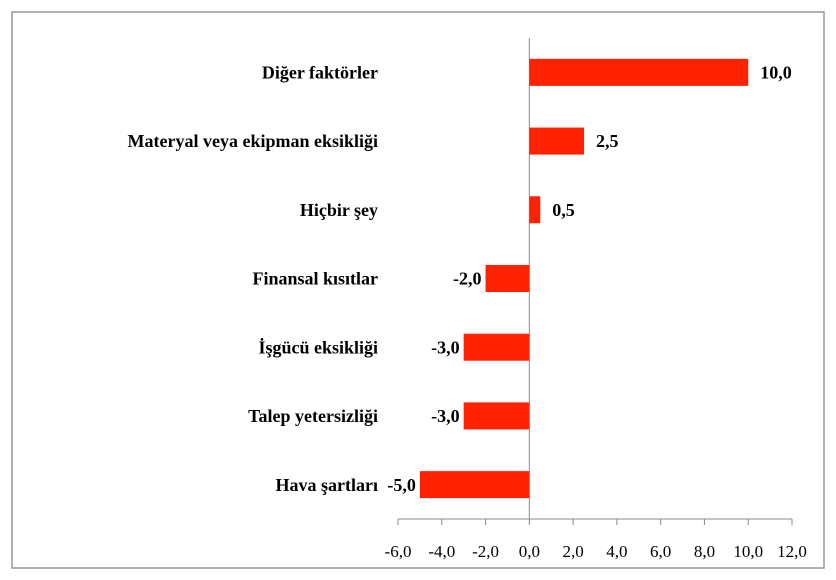 The width and height of the screenshot is (836, 580). Describe the element at coordinates (253, 141) in the screenshot. I see `category-label: Materyal veya ekipman eksikliği` at that location.